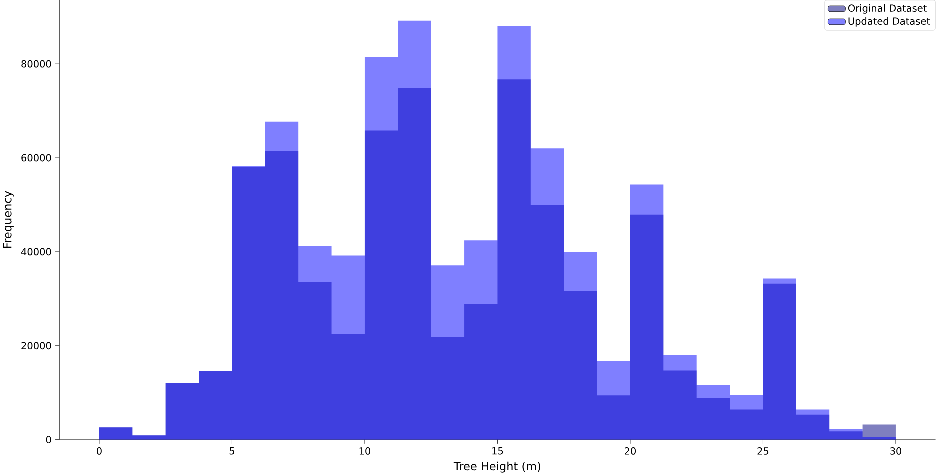  I want to click on x-tick-label: 0, so click(99, 451).